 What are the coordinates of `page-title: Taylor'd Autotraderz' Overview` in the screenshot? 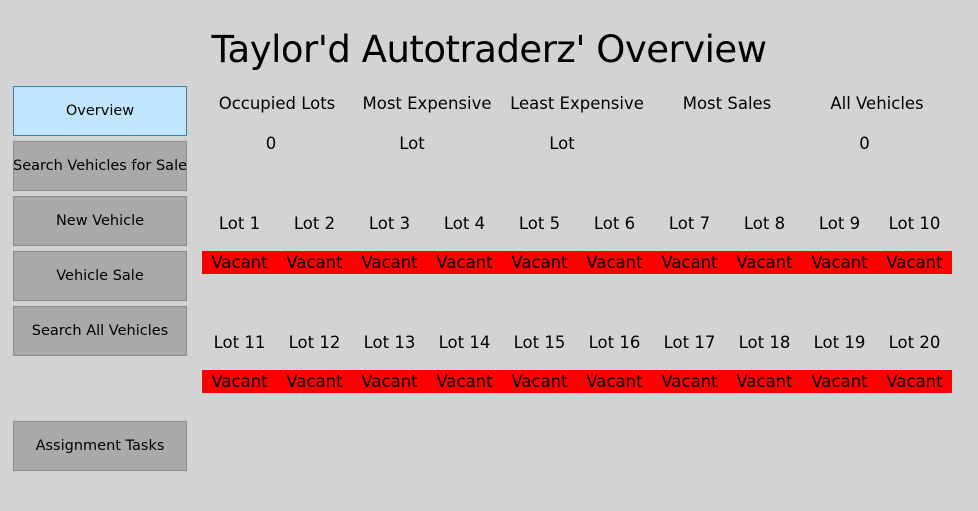 It's located at (489, 50).